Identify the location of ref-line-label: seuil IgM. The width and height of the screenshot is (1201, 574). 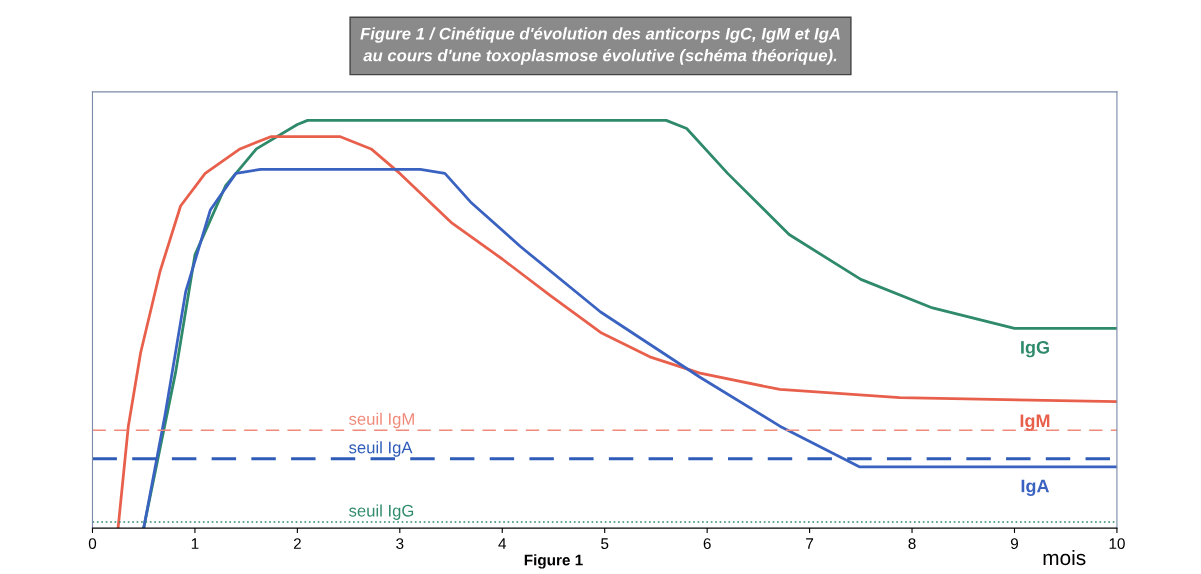
(381, 420).